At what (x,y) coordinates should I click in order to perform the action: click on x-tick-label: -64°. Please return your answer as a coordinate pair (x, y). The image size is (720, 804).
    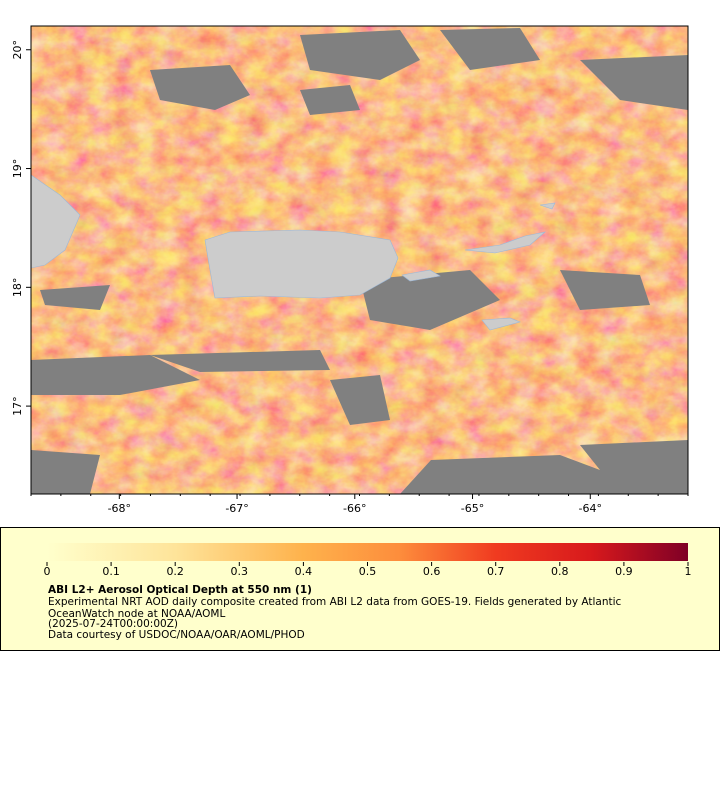
    Looking at the image, I should click on (590, 508).